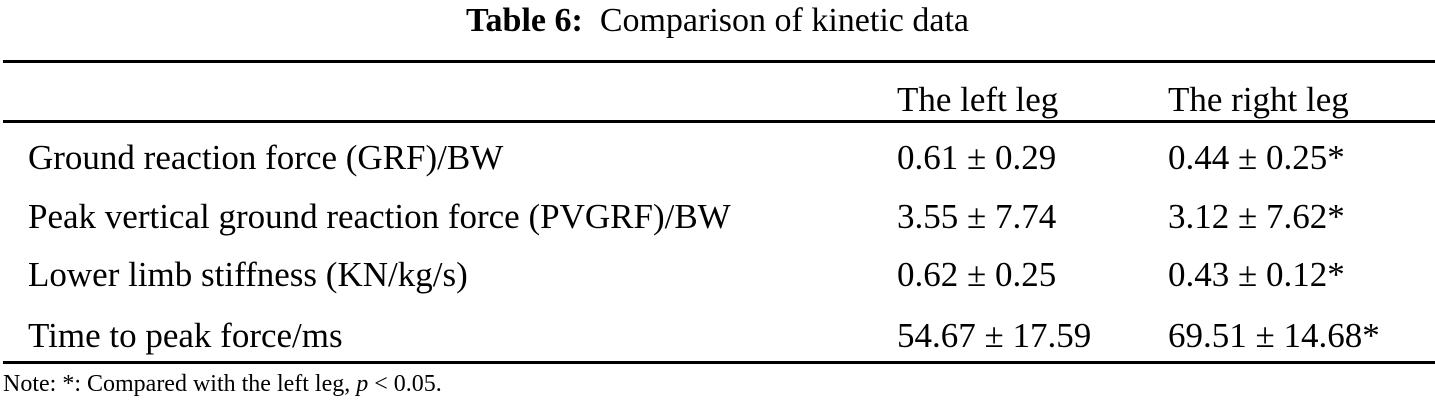  What do you see at coordinates (266, 157) in the screenshot?
I see `row-label: Ground reaction force (GRF)/BW` at bounding box center [266, 157].